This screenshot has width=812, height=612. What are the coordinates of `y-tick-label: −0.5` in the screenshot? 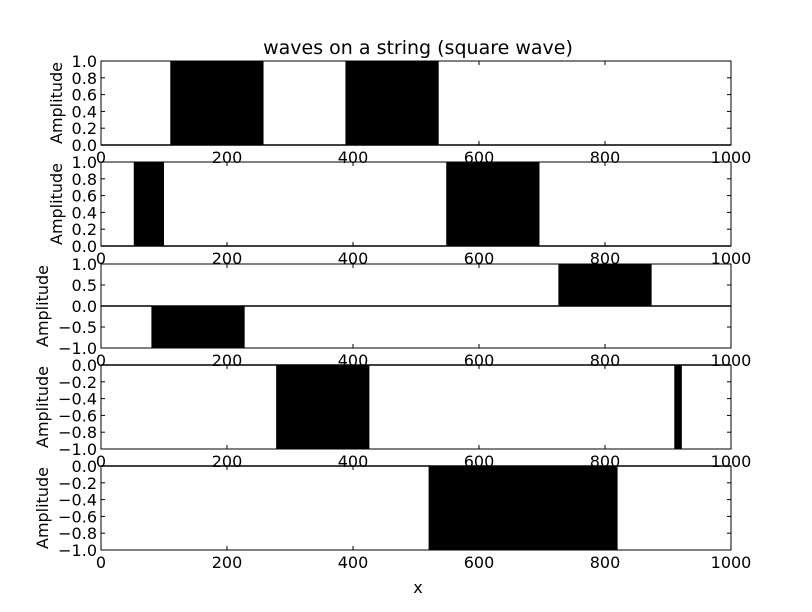 It's located at (77, 327).